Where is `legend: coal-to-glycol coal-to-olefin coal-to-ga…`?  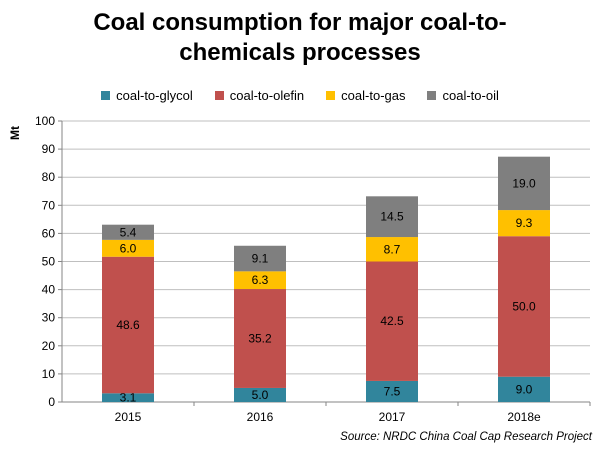 legend: coal-to-glycol coal-to-olefin coal-to-ga… is located at coordinates (300, 95).